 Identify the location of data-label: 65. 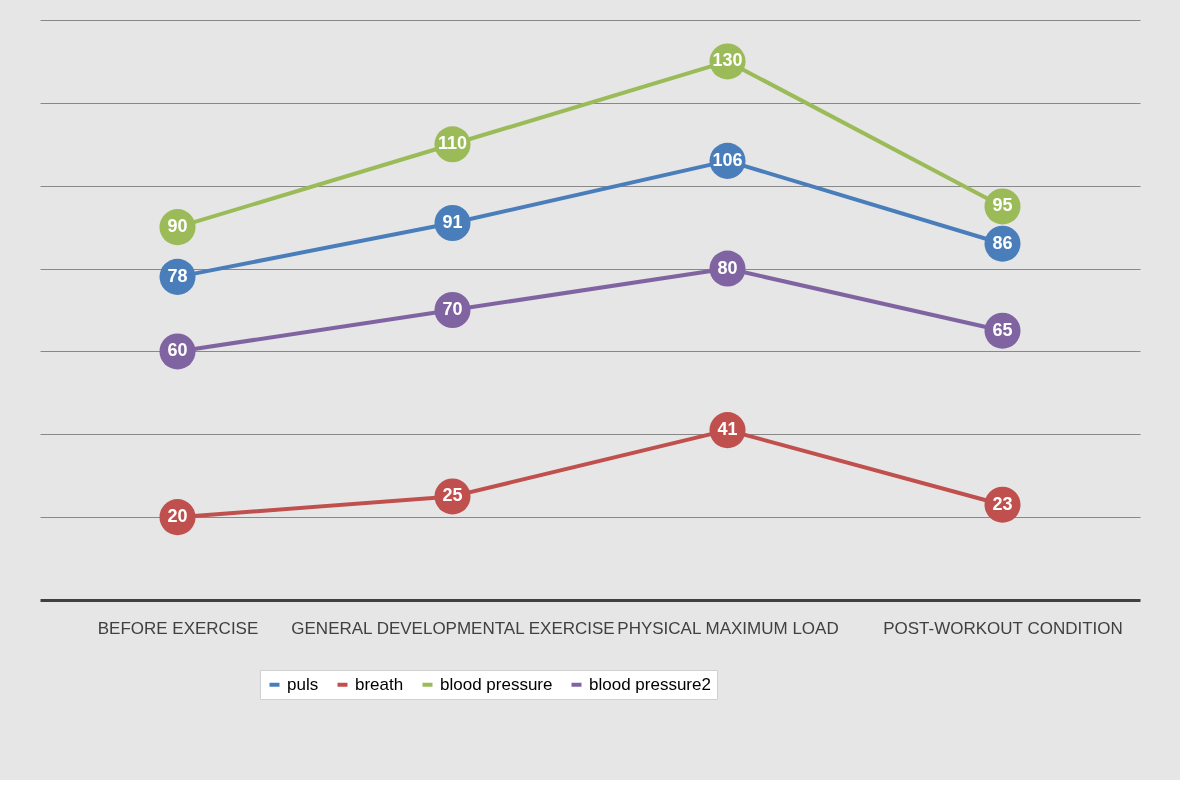
(1002, 329).